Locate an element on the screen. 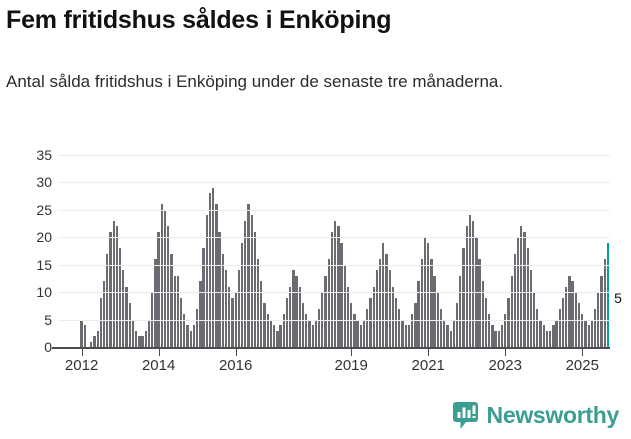 This screenshot has width=631, height=439. y-axis-tick-label: 5 is located at coordinates (48, 319).